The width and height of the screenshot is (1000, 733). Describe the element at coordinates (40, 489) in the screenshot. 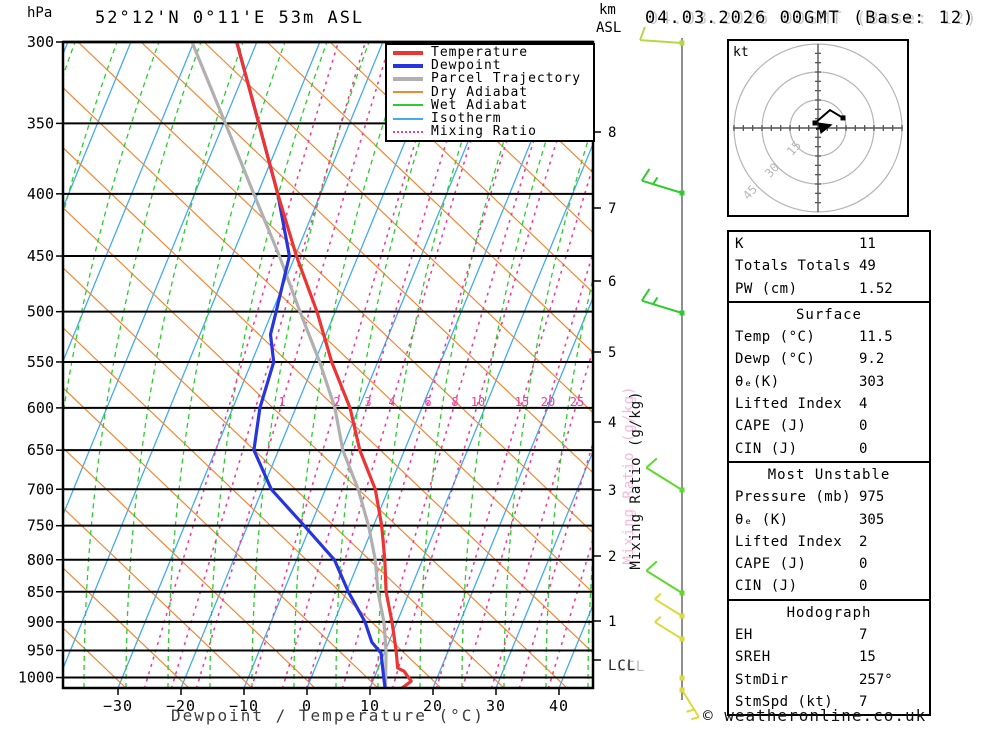

I see `pressure-tick-label: 700` at that location.